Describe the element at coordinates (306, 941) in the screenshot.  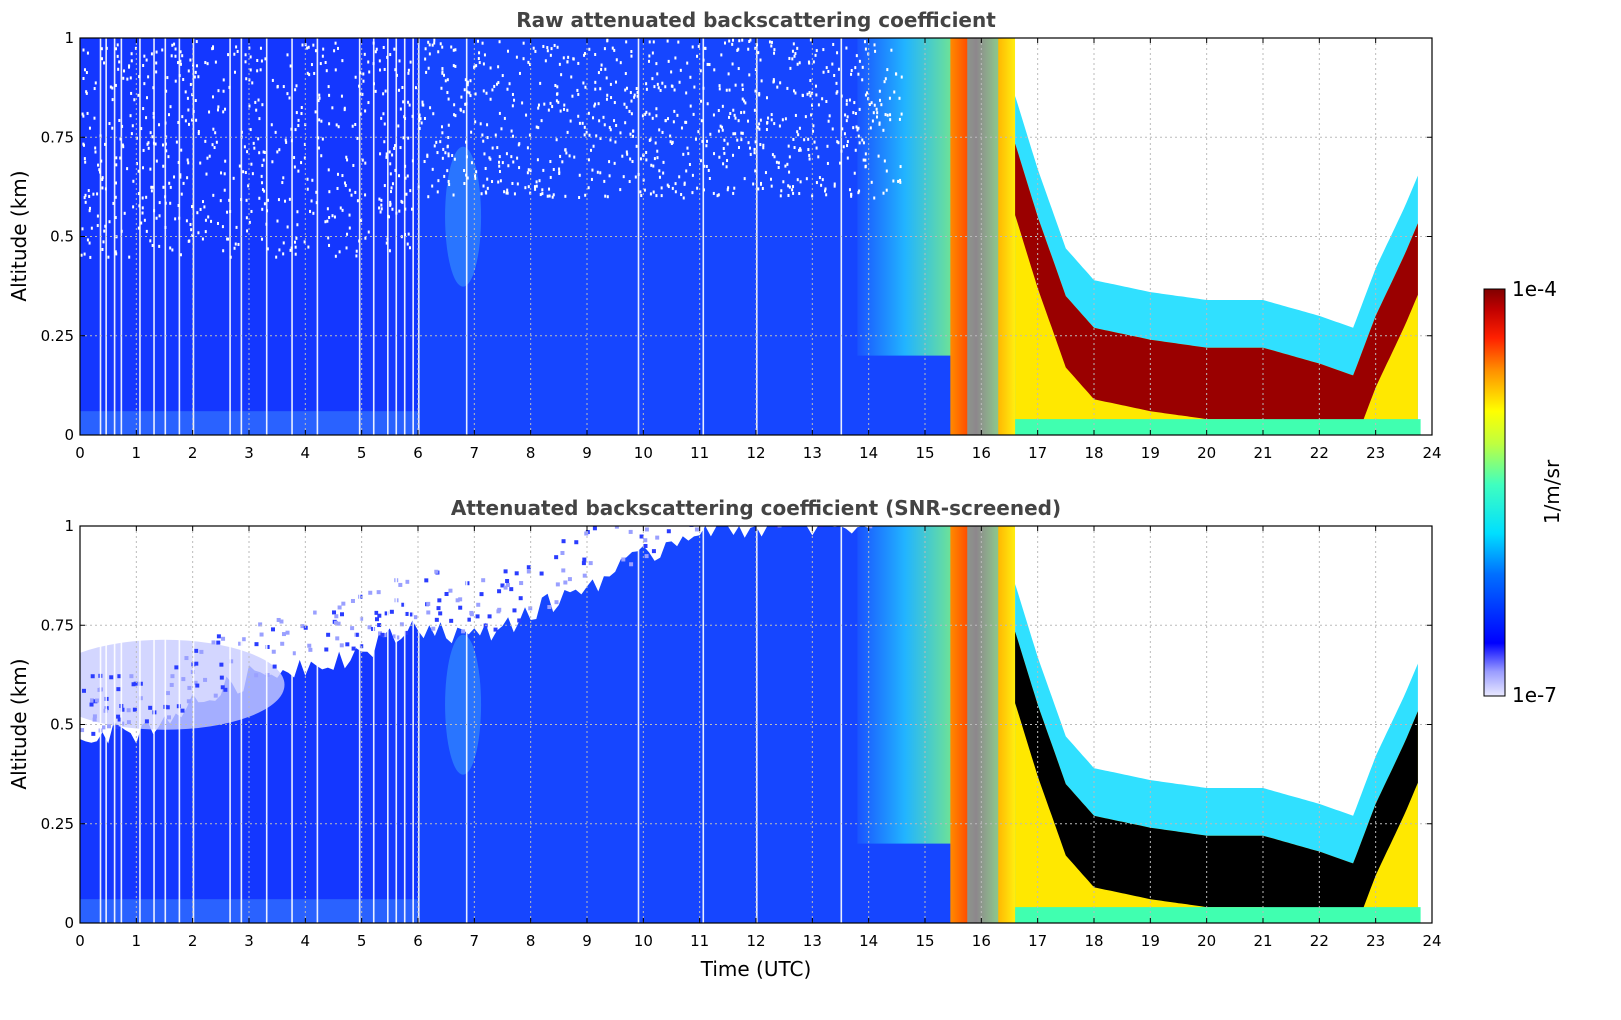
I see `x-tick-label: 4` at that location.